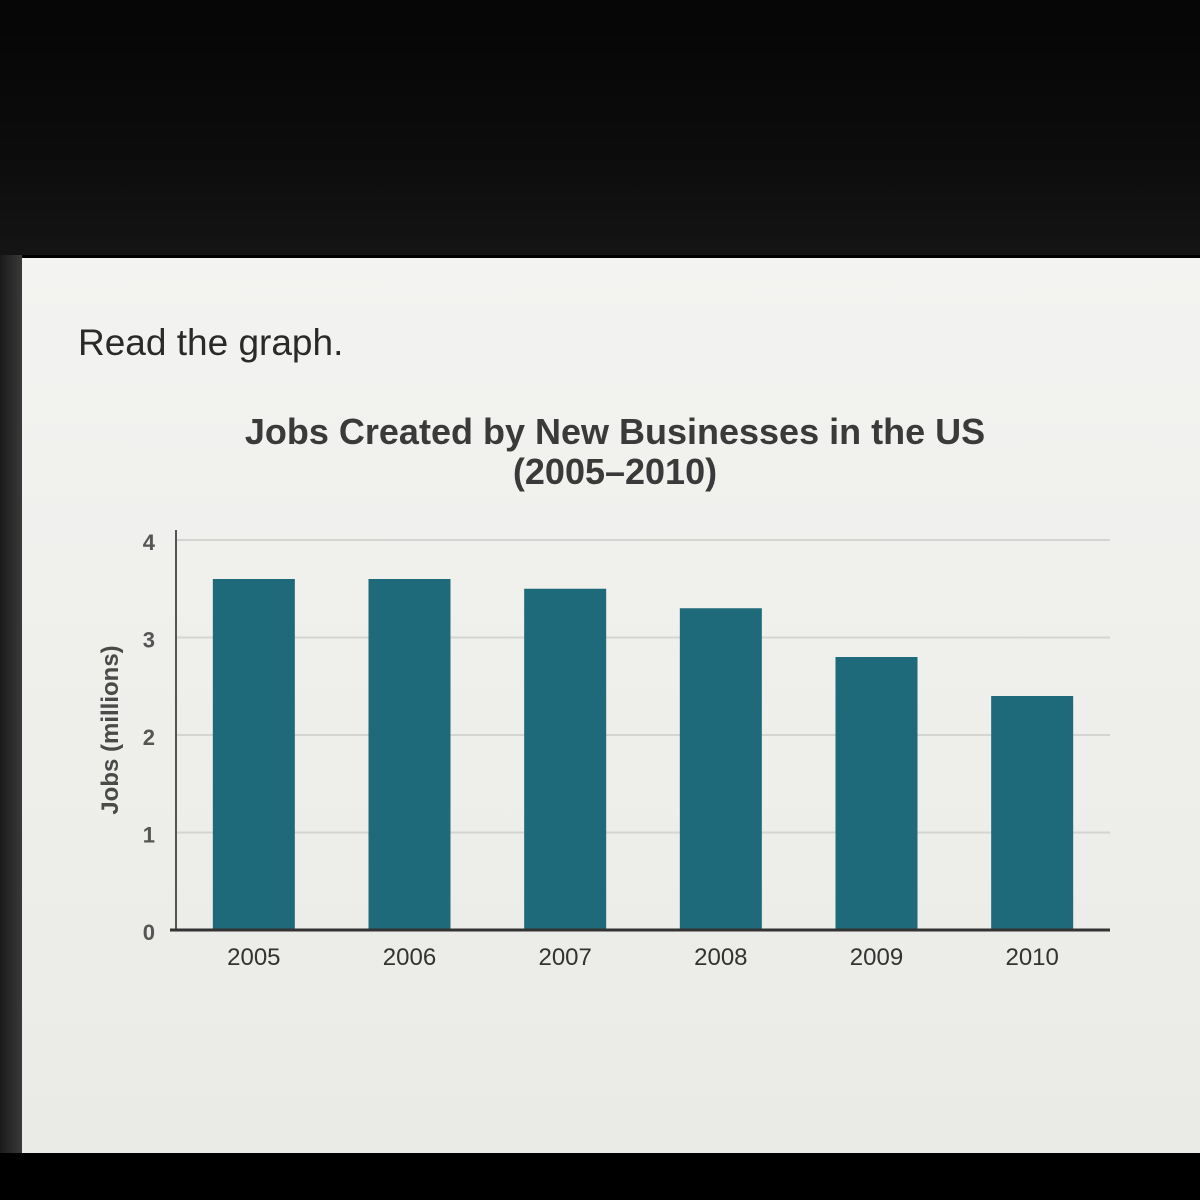 This screenshot has width=1200, height=1200. Describe the element at coordinates (11, 705) in the screenshot. I see `monitor-bezel-left` at that location.